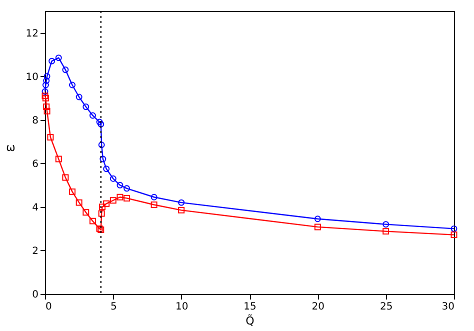 The image size is (474, 331). Describe the element at coordinates (448, 307) in the screenshot. I see `x-tick-label: 30` at that location.